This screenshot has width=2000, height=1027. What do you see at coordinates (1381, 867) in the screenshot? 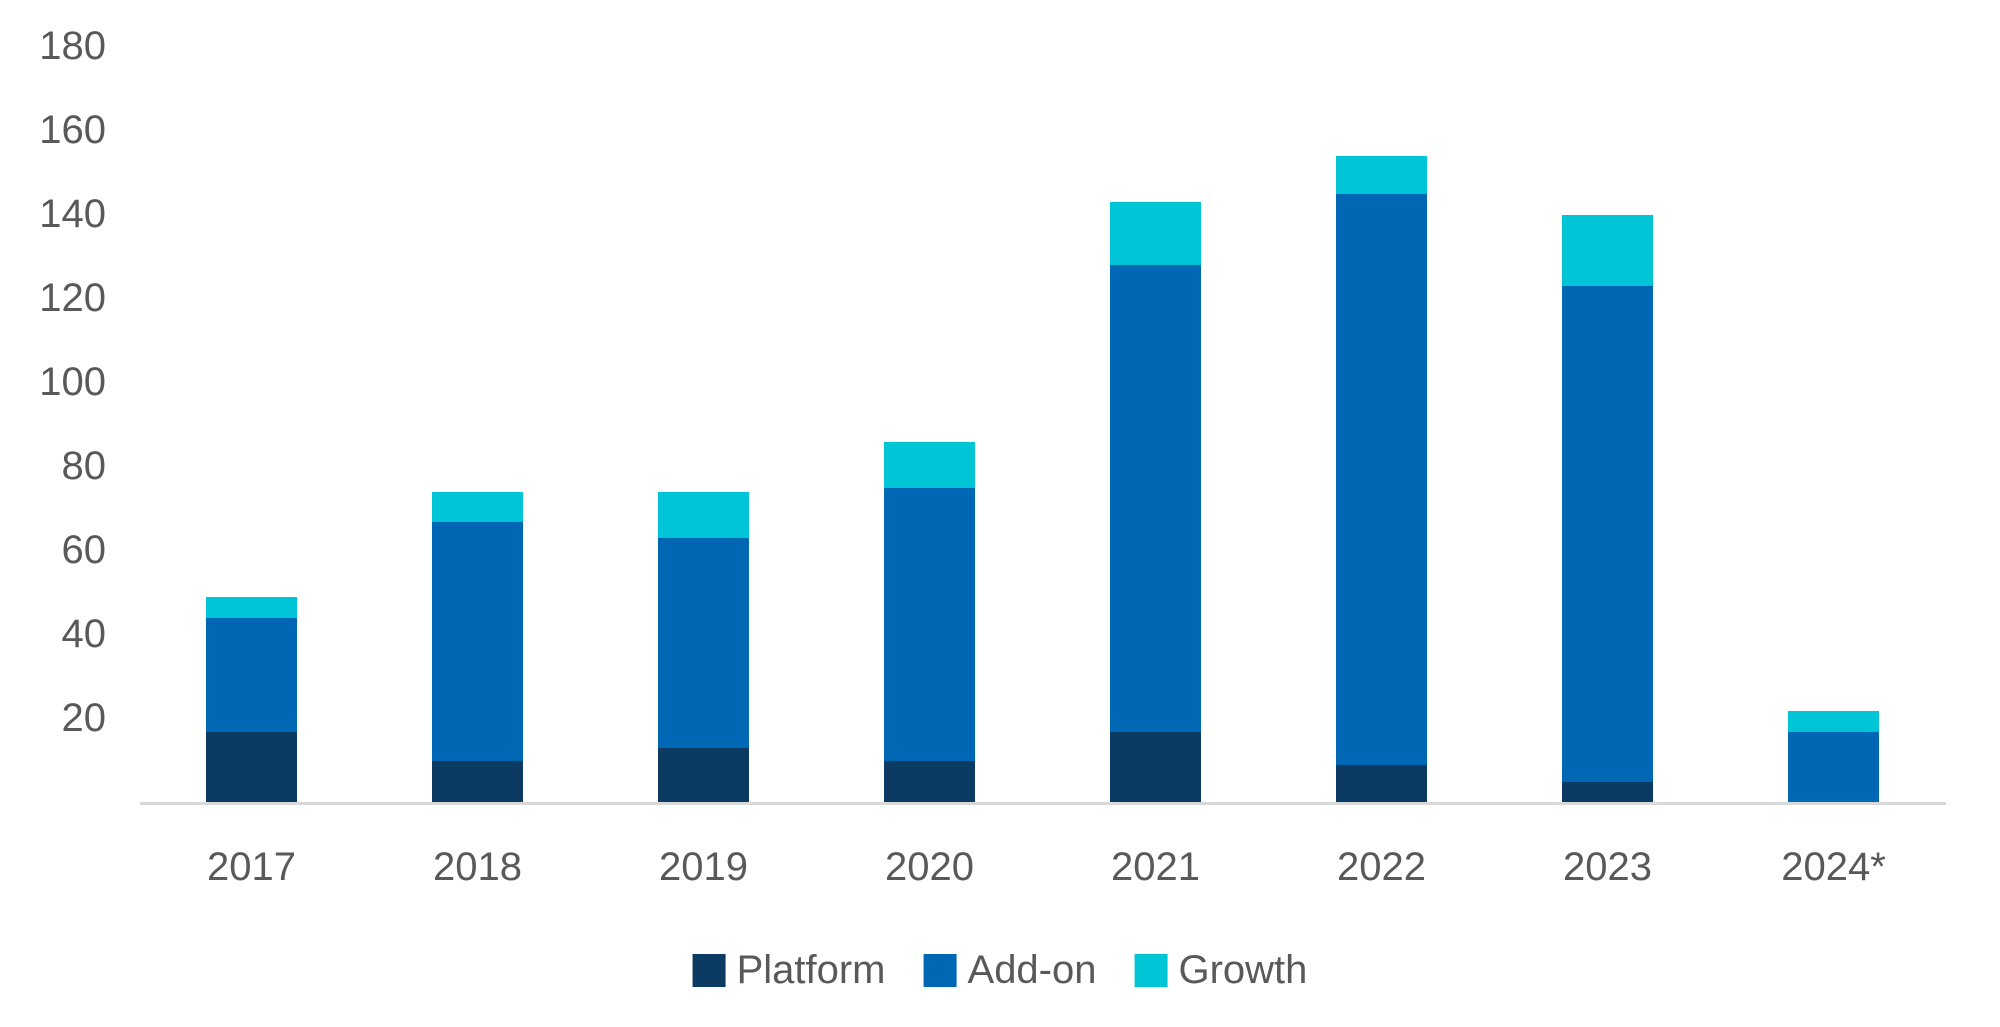
I see `x-axis-category-label-2022: 2022` at bounding box center [1381, 867].